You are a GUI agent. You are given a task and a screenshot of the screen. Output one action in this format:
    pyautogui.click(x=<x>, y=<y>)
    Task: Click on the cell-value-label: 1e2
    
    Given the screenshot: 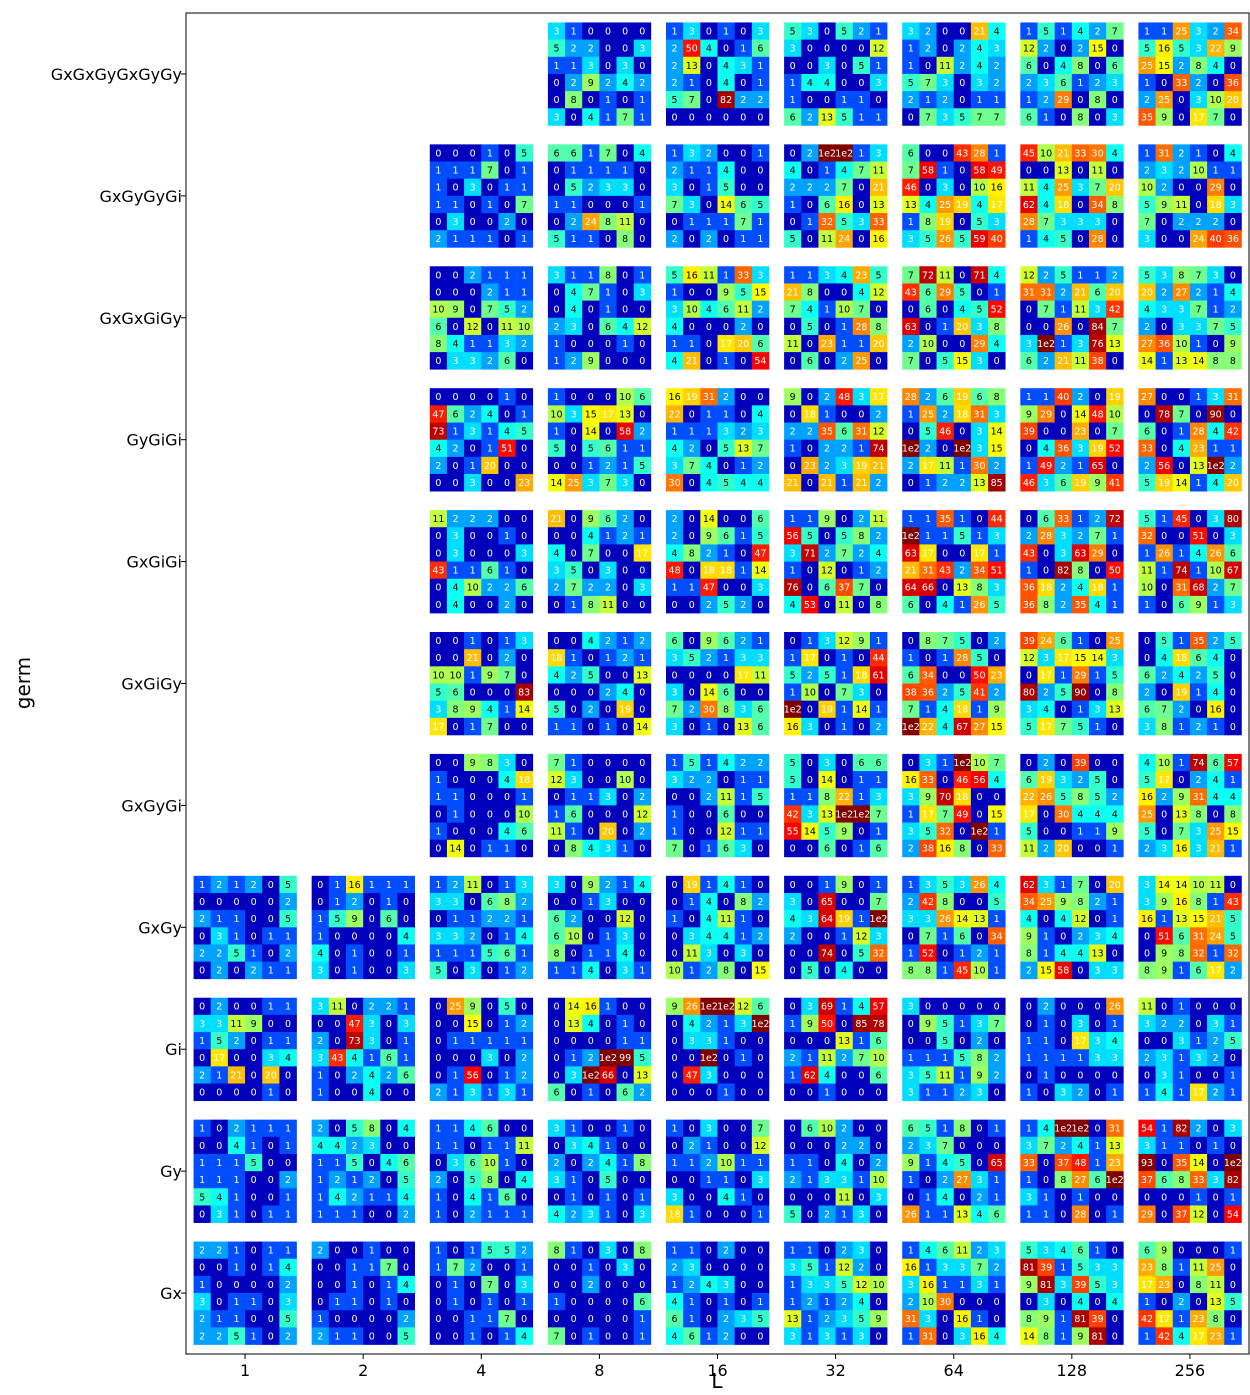 What is the action you would take?
    pyautogui.click(x=793, y=710)
    